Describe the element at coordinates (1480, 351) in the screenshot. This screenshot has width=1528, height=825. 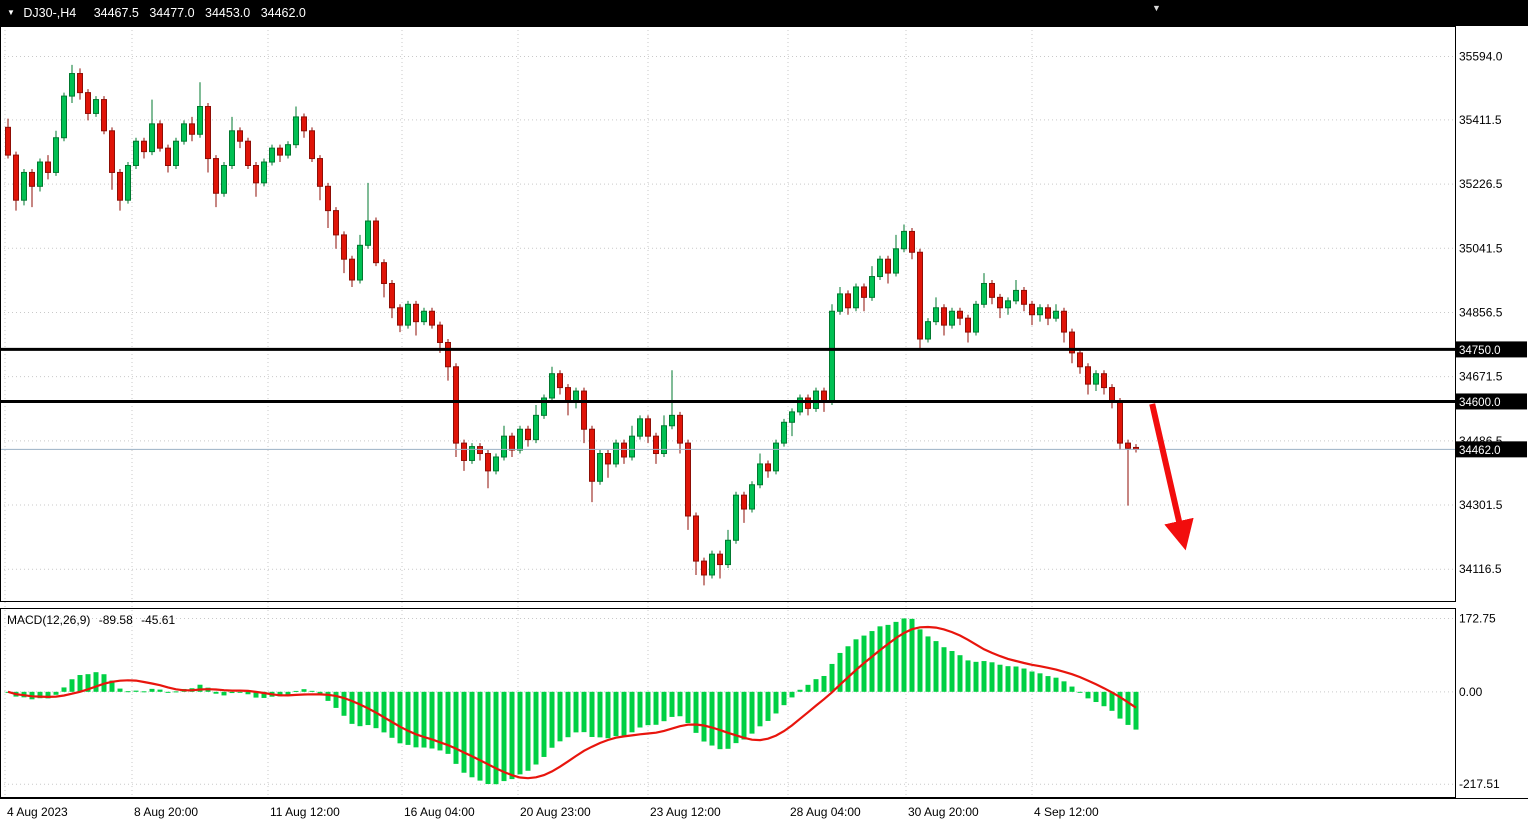
I see `level-price-tag-label: 34750.0` at that location.